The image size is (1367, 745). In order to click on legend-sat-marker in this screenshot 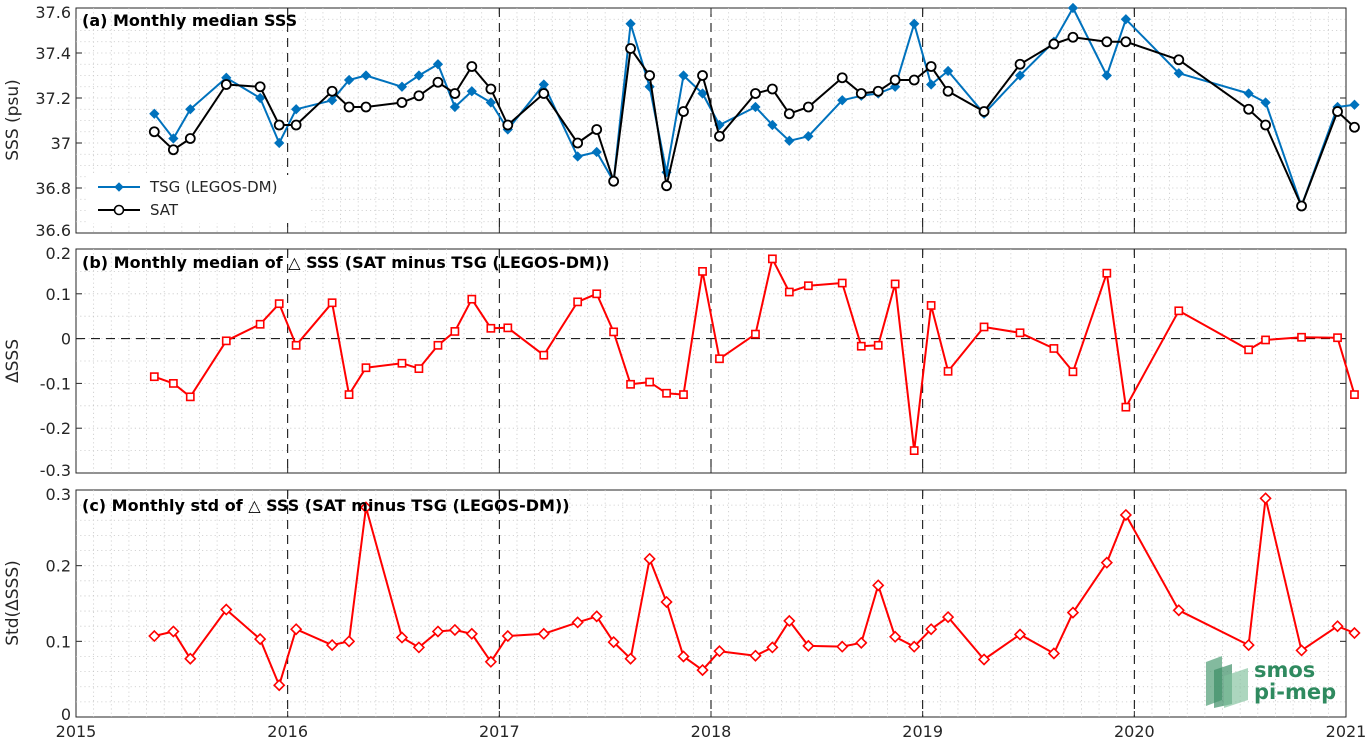, I will do `click(119, 210)`.